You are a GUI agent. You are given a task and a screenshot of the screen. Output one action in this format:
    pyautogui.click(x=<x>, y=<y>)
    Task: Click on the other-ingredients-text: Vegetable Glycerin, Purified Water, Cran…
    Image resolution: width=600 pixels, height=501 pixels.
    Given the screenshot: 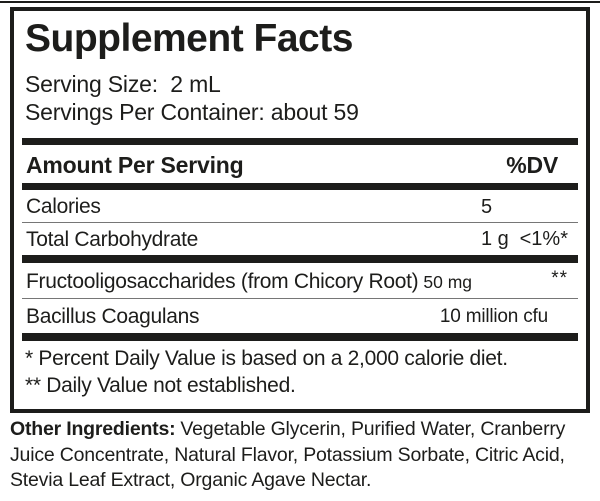 What is the action you would take?
    pyautogui.click(x=288, y=454)
    